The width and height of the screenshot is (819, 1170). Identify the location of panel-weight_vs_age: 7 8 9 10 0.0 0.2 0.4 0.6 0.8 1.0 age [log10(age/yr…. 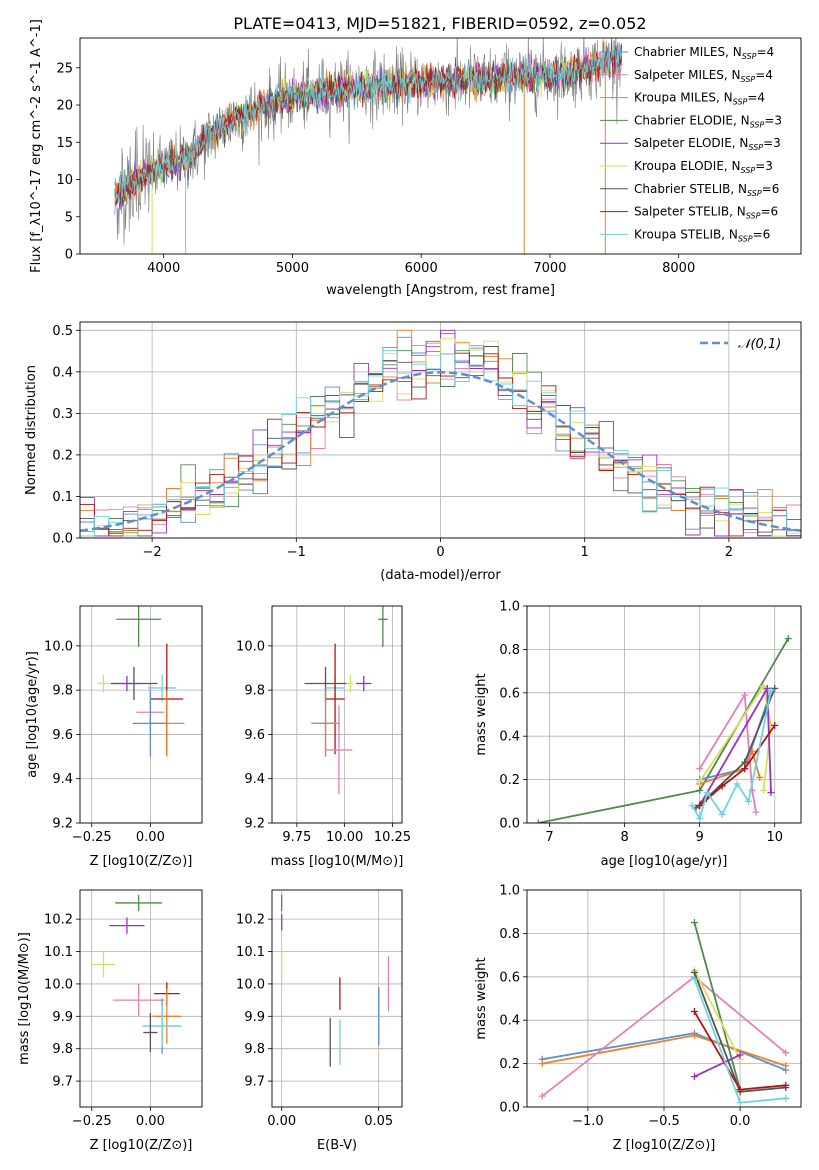
(638, 734).